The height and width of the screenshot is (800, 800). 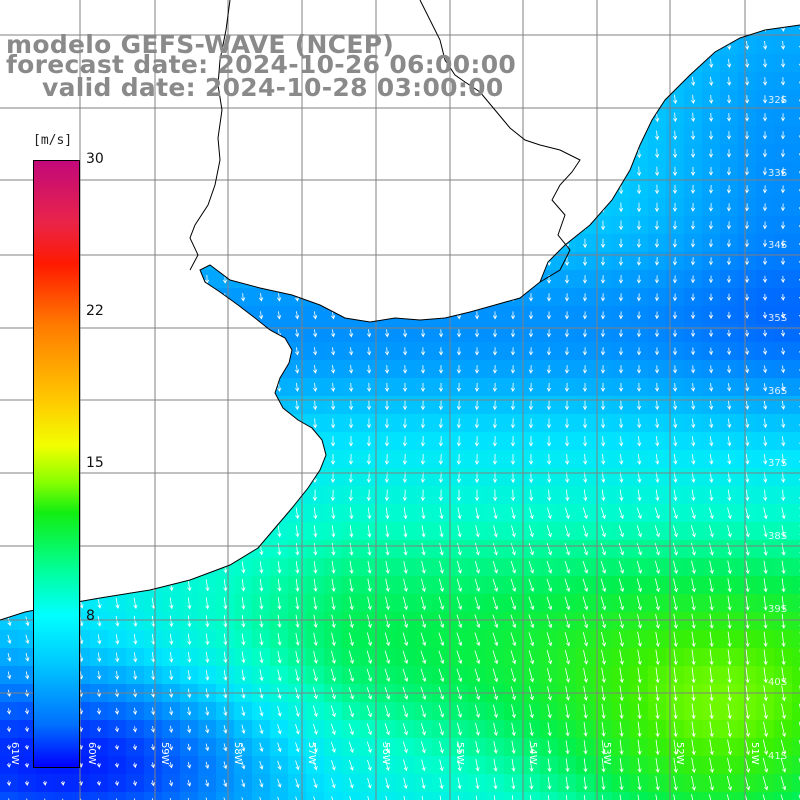 What do you see at coordinates (237, 753) in the screenshot?
I see `longitude-label: 58W` at bounding box center [237, 753].